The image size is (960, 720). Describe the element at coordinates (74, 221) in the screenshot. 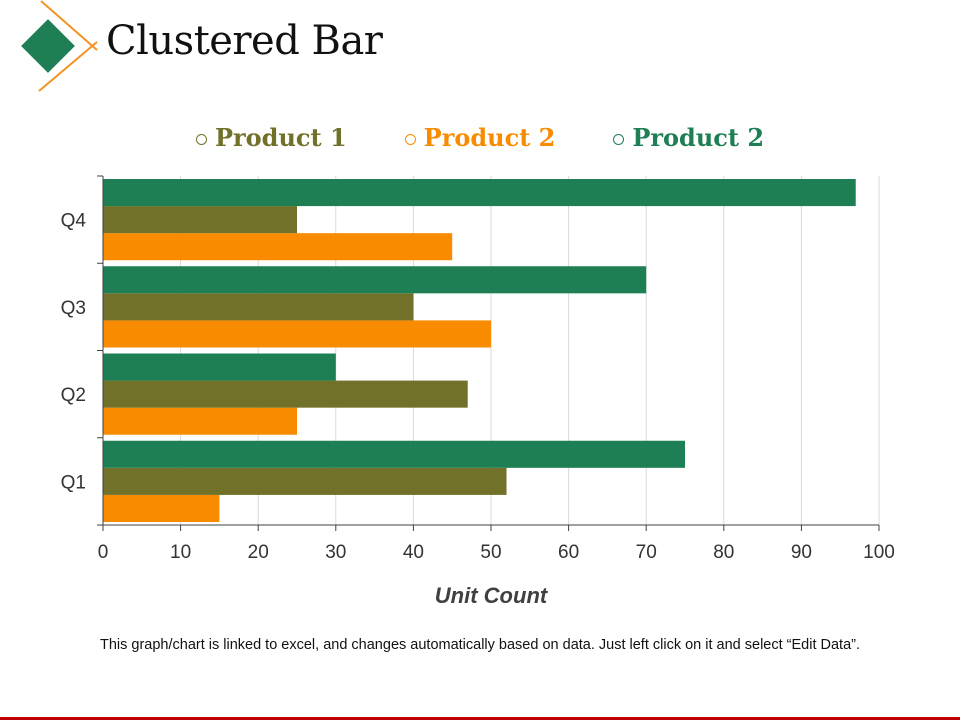

I see `y-tick-label: Q4` at that location.